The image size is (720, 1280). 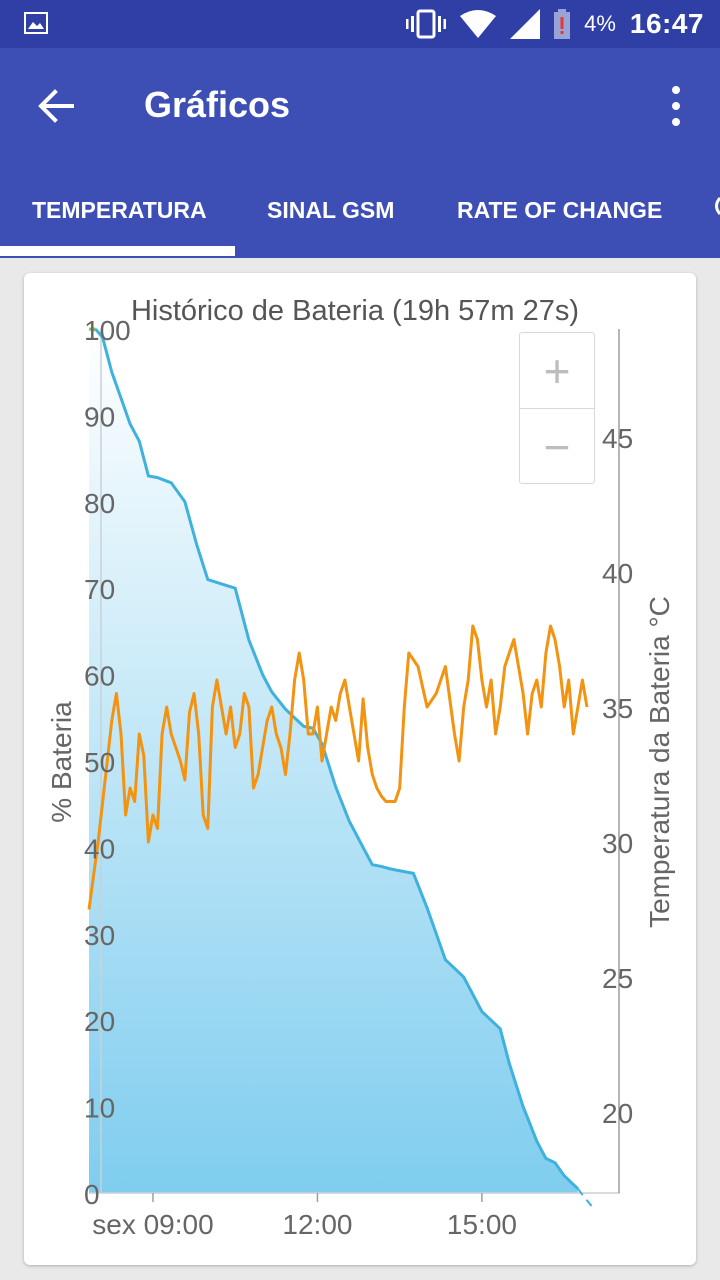 I want to click on y-tick-left: 90, so click(x=99, y=416).